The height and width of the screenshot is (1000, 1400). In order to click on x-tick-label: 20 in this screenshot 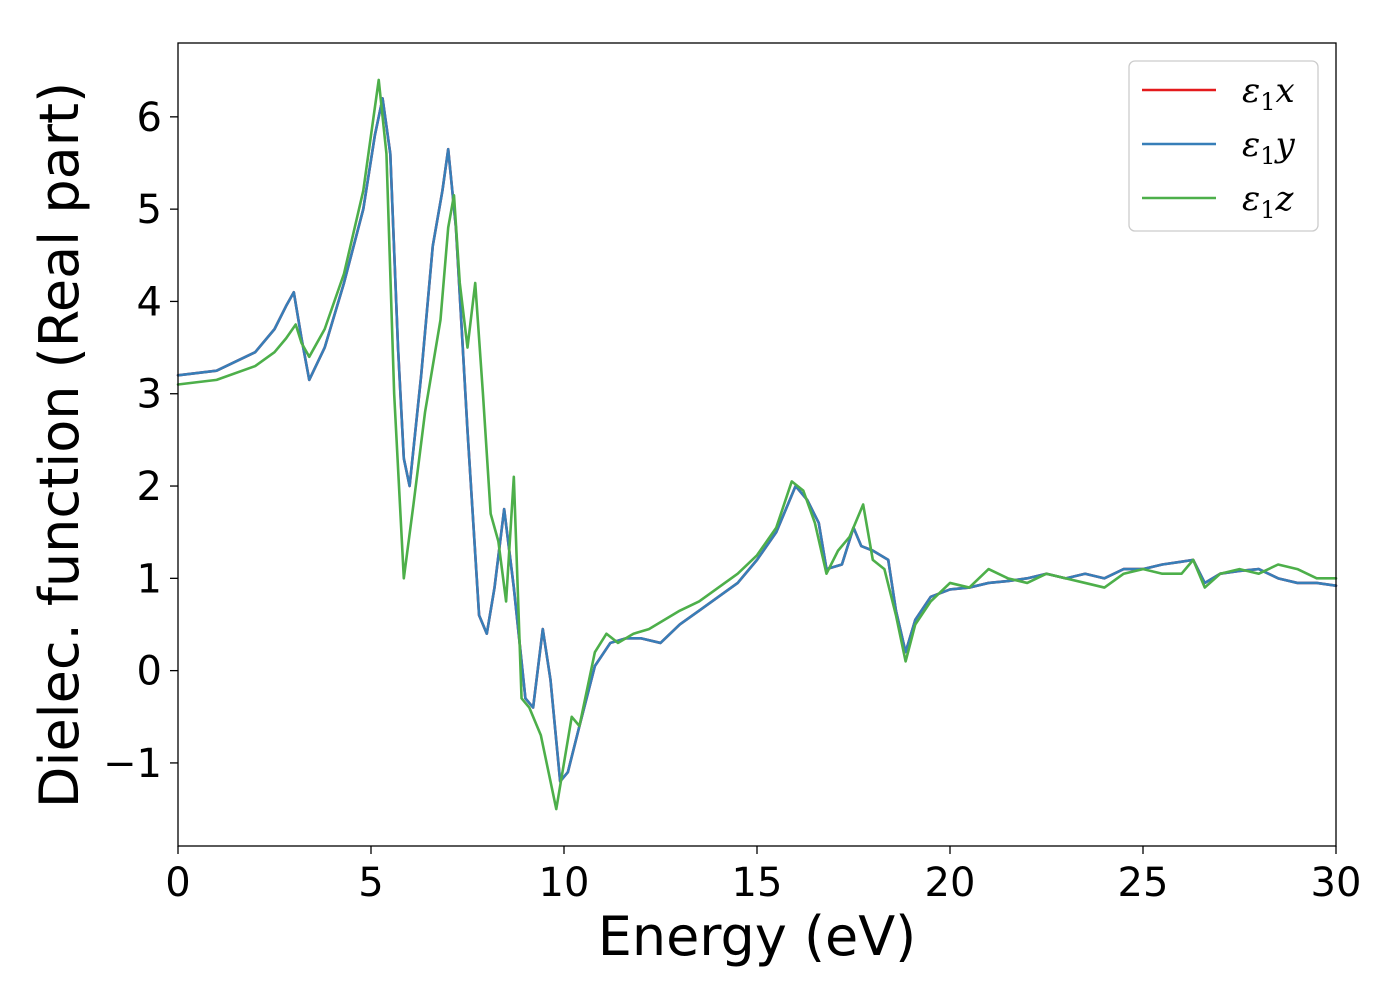, I will do `click(950, 883)`.